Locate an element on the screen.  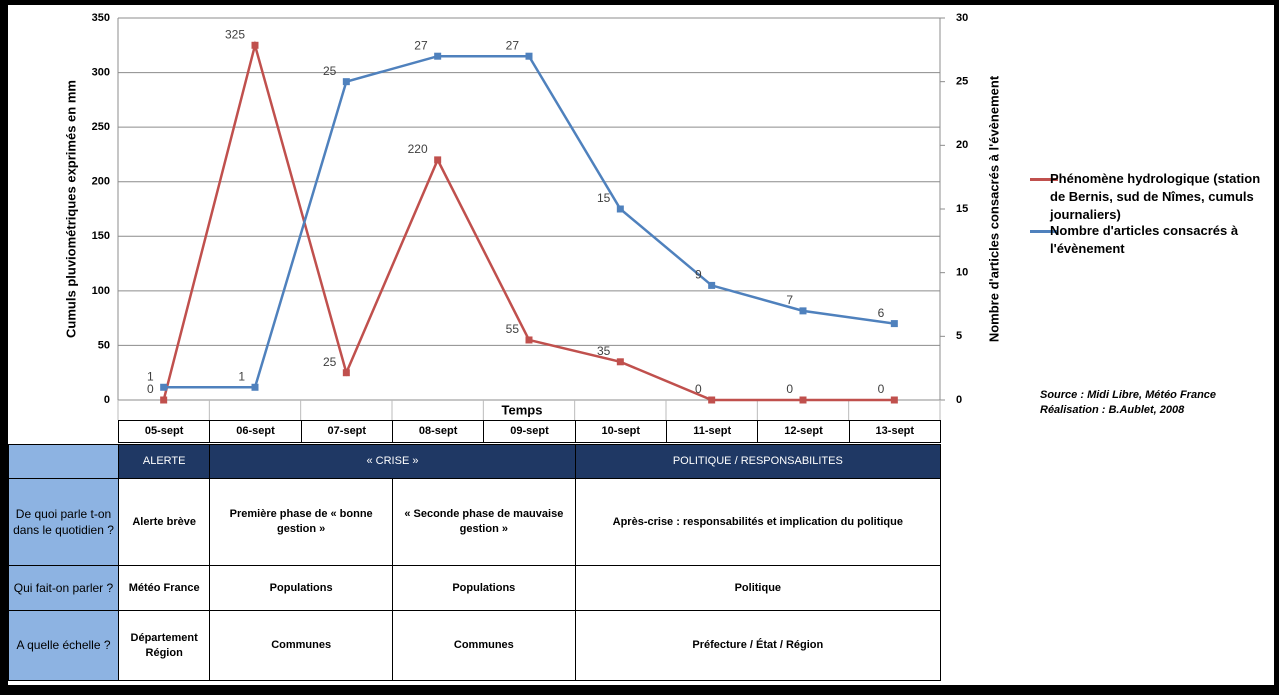
row-header: De quoi parle t-on dans le quotidien ? is located at coordinates (63, 522).